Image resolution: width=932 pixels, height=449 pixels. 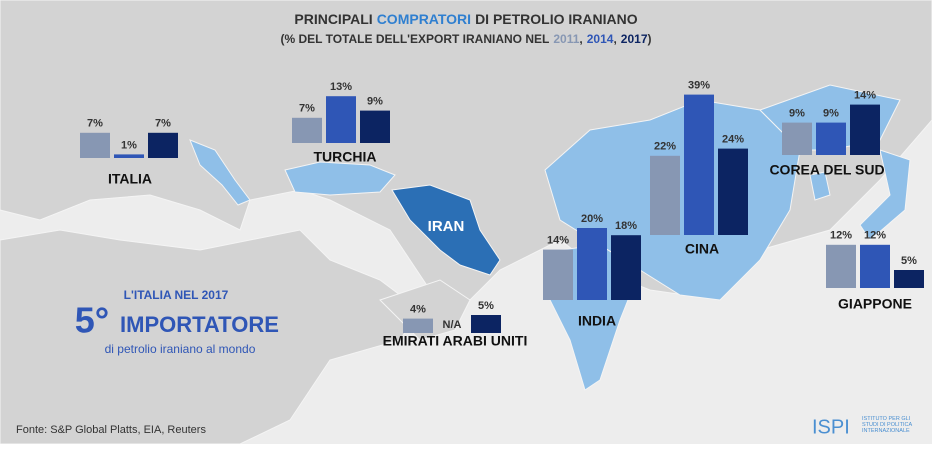 I want to click on category-label: COREA DEL SUD, so click(x=826, y=170).